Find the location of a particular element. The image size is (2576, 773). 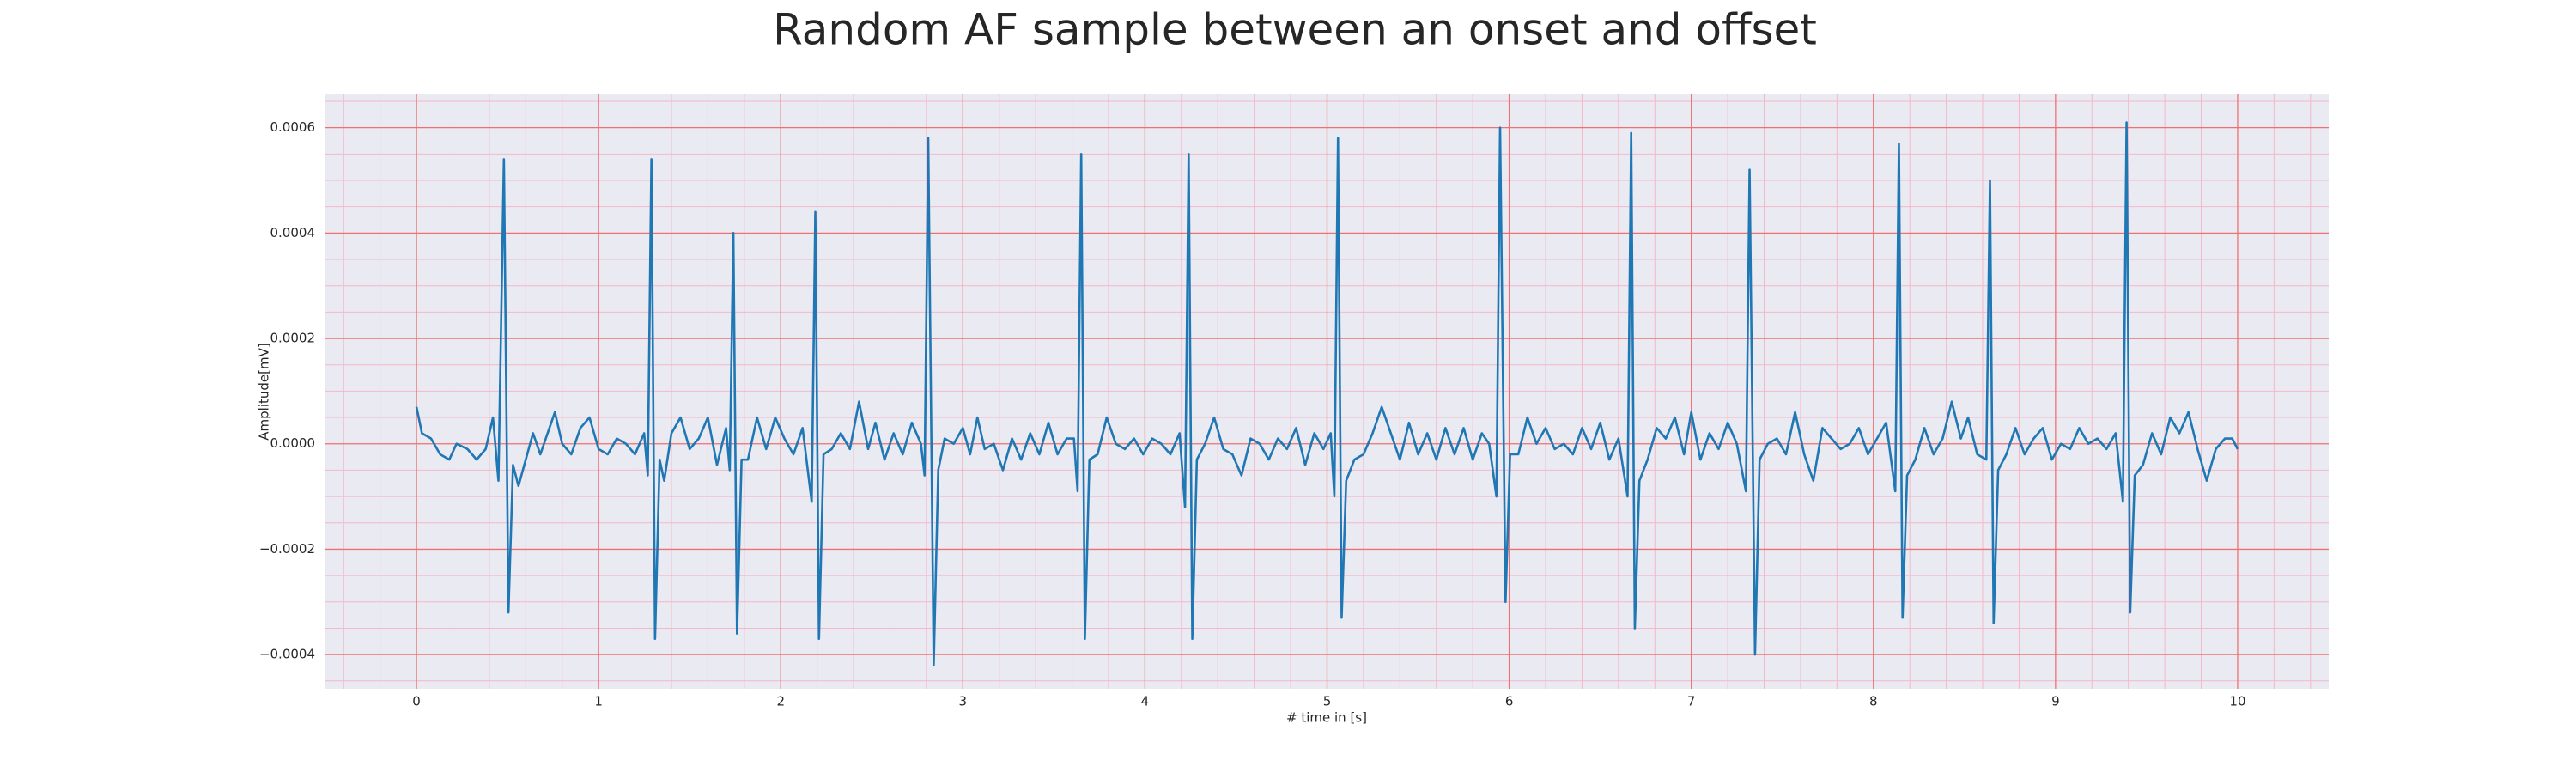

x-tick-label: 4 is located at coordinates (1145, 701).